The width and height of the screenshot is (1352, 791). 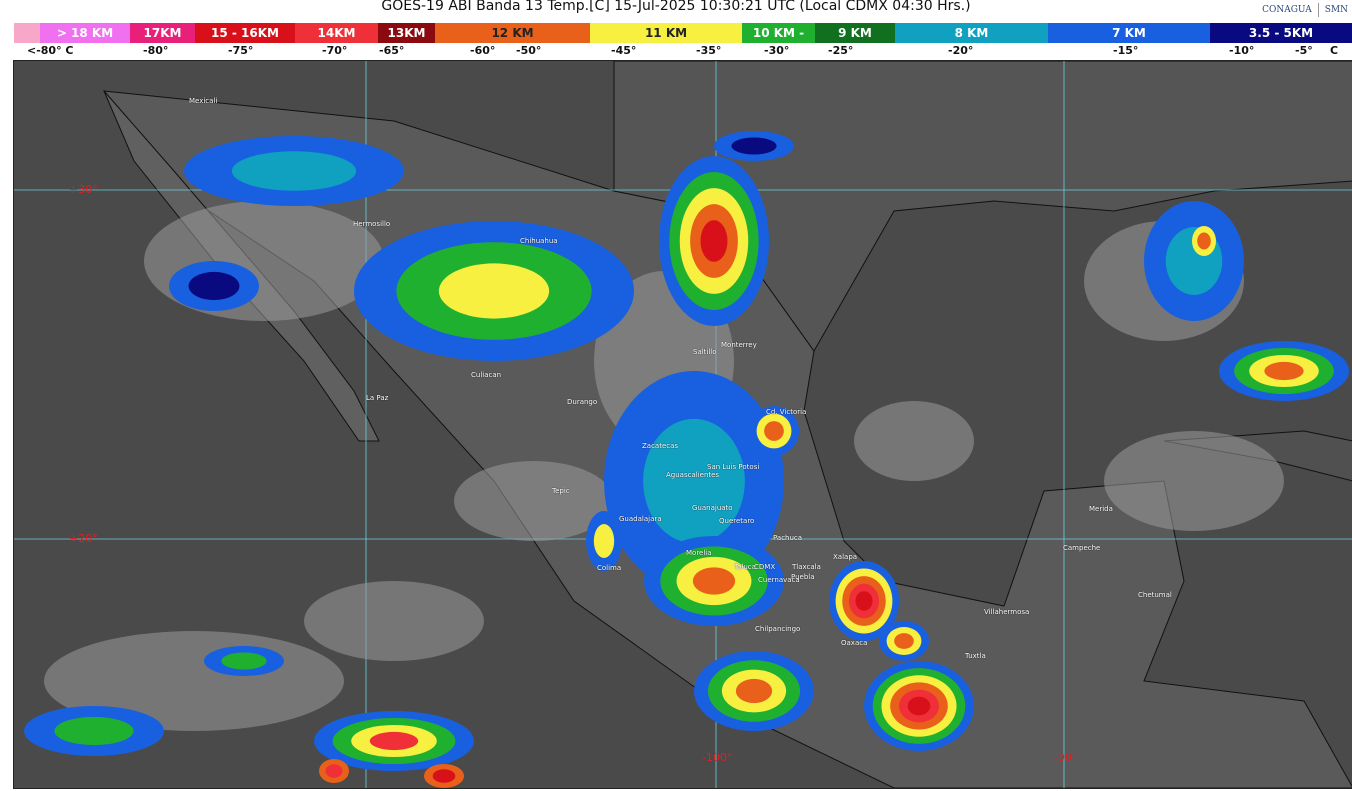 I want to click on temperature-label: -45°, so click(x=624, y=50).